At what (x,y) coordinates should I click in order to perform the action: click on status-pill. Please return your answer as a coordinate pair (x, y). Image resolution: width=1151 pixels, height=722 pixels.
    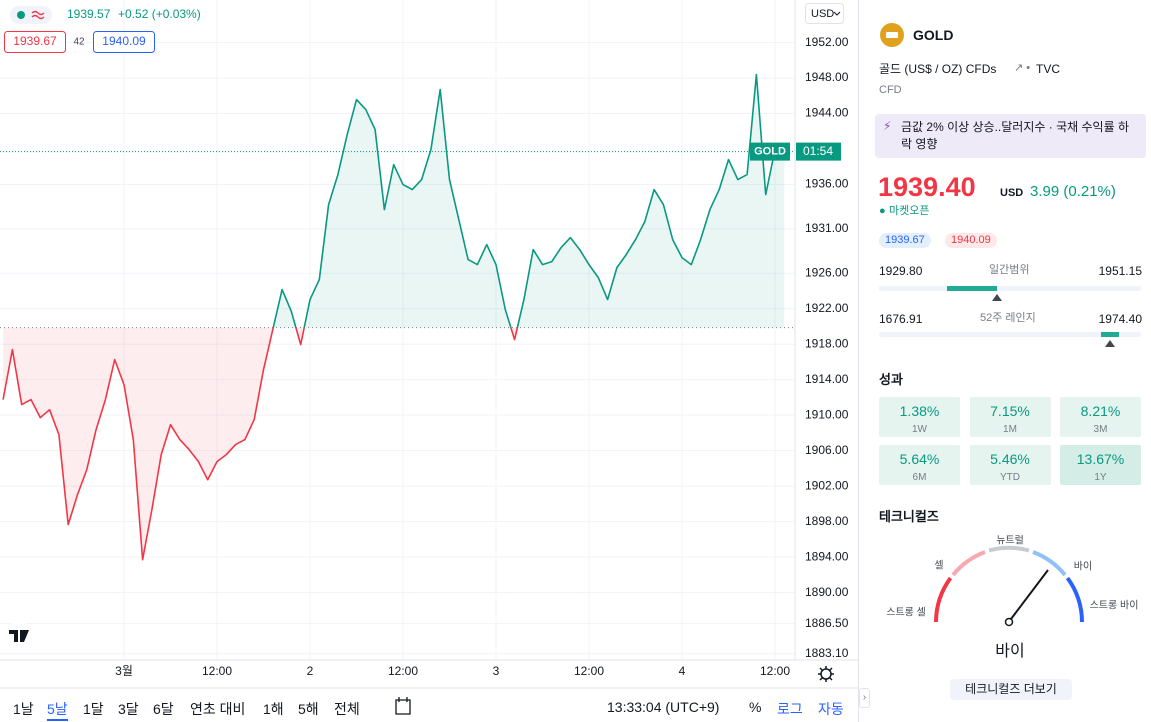
    Looking at the image, I should click on (31, 15).